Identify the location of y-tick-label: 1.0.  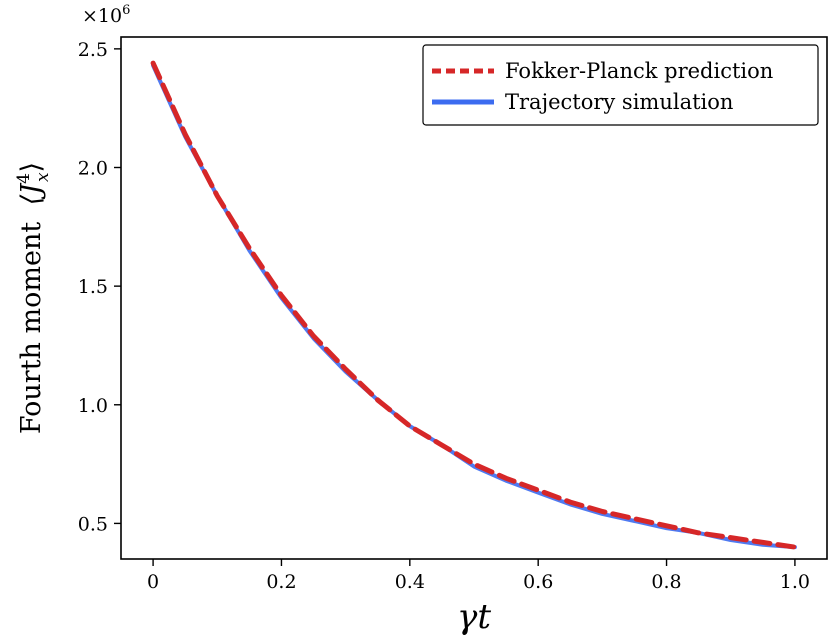
(93, 406).